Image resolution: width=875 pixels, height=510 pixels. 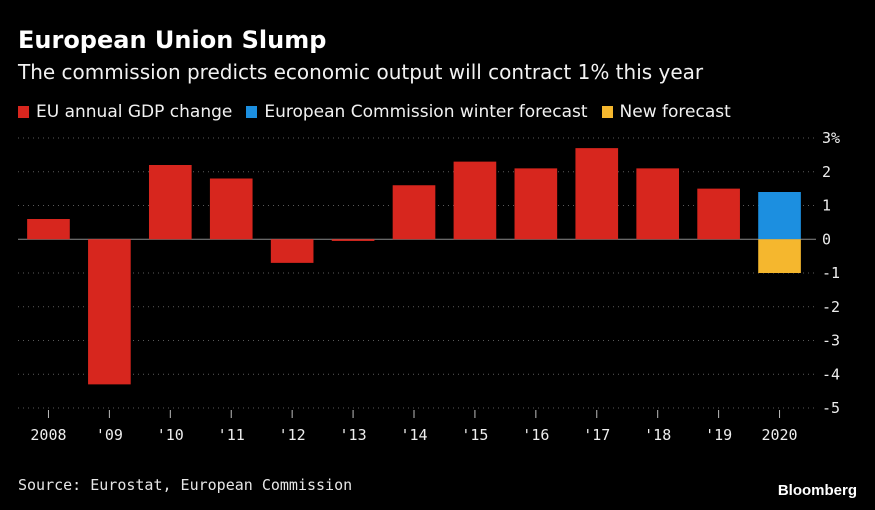 What do you see at coordinates (826, 239) in the screenshot?
I see `y-tick-label: 0` at bounding box center [826, 239].